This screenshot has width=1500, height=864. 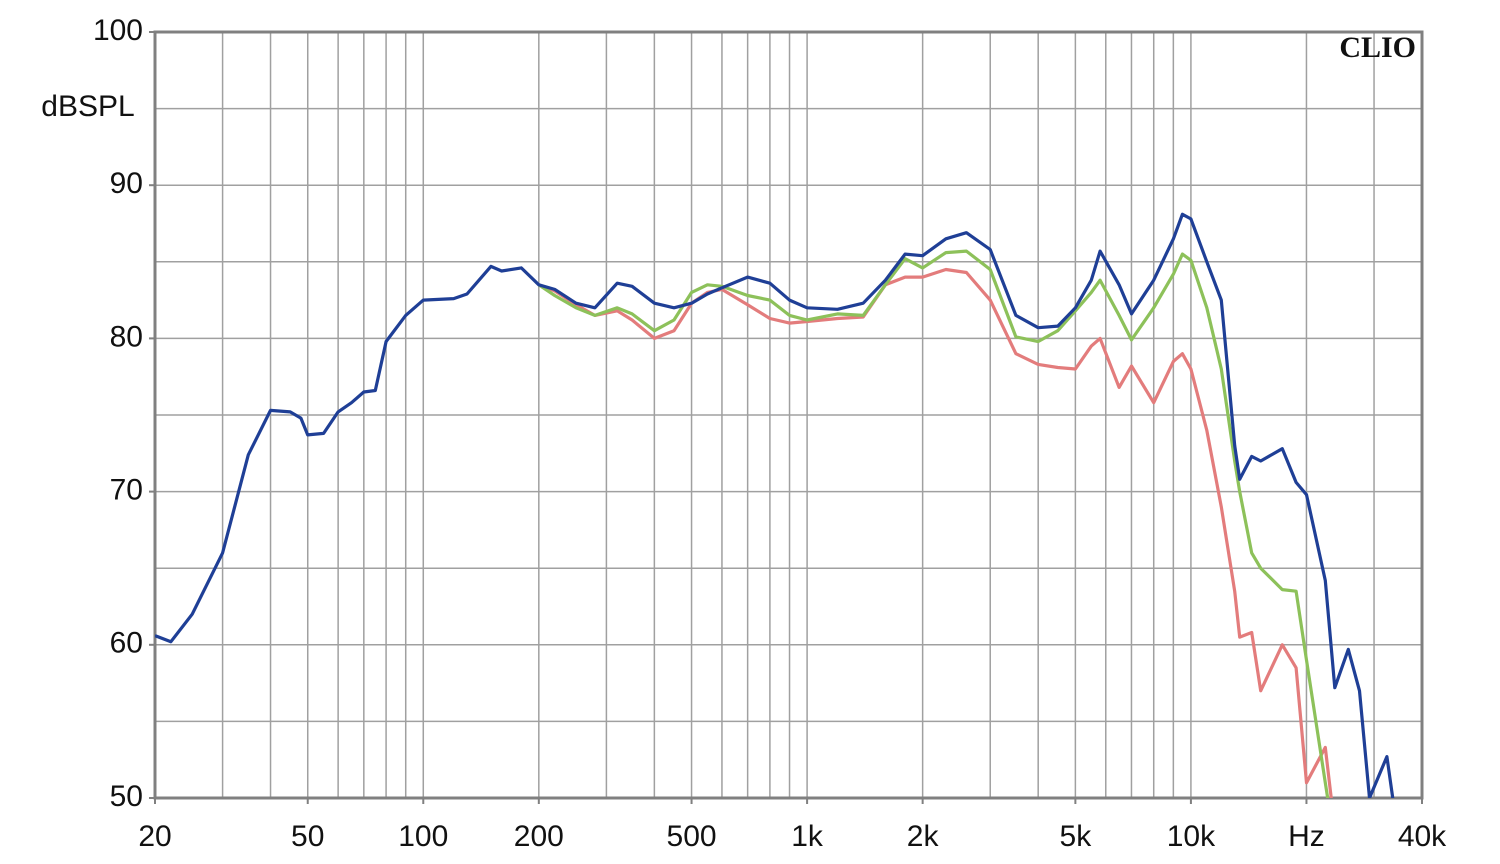 What do you see at coordinates (154, 836) in the screenshot?
I see `x-tick-label: 20` at bounding box center [154, 836].